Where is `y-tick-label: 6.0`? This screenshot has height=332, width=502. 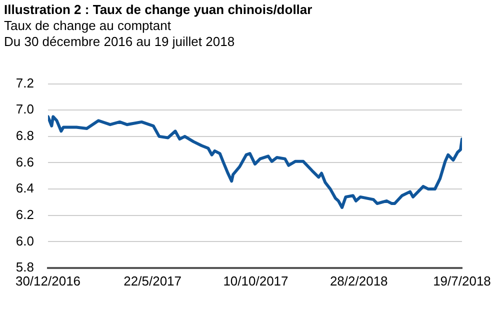
y-tick-label: 6.0 is located at coordinates (25, 240).